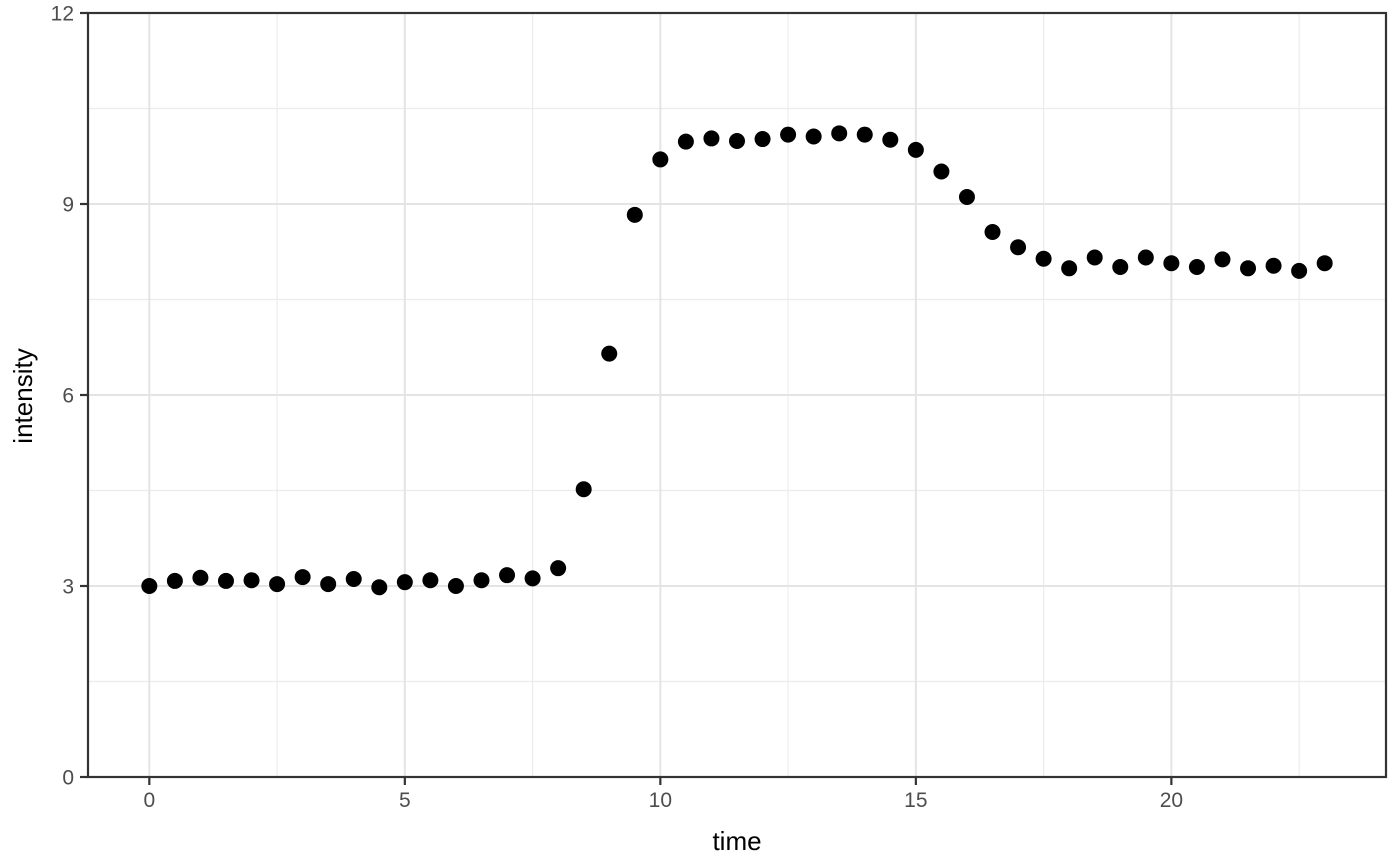 The height and width of the screenshot is (865, 1400). Describe the element at coordinates (736, 841) in the screenshot. I see `x-axis-title: time` at that location.